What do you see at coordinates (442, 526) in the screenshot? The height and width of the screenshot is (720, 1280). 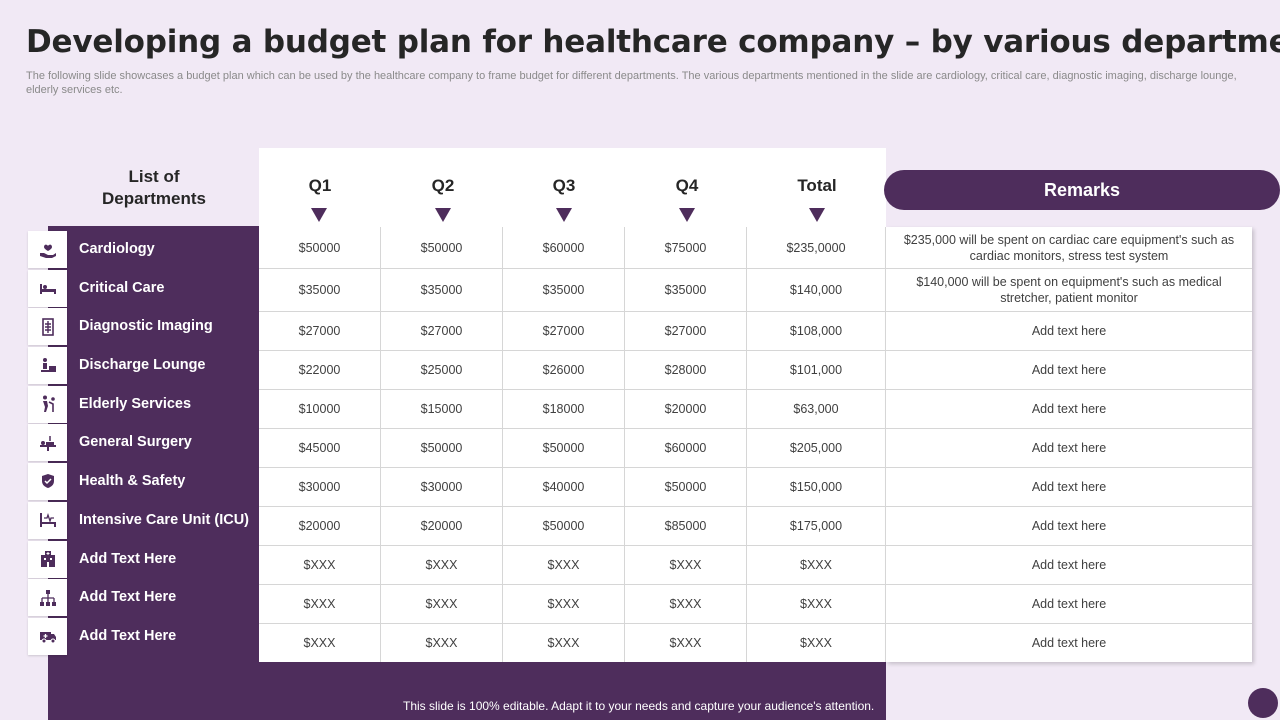 I see `cell-q2: $20000` at bounding box center [442, 526].